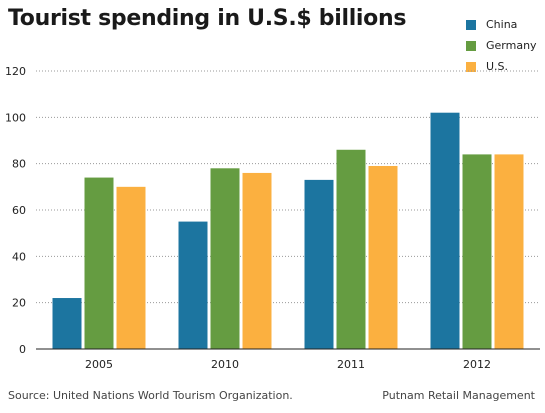  I want to click on bar-us-2010, so click(257, 260).